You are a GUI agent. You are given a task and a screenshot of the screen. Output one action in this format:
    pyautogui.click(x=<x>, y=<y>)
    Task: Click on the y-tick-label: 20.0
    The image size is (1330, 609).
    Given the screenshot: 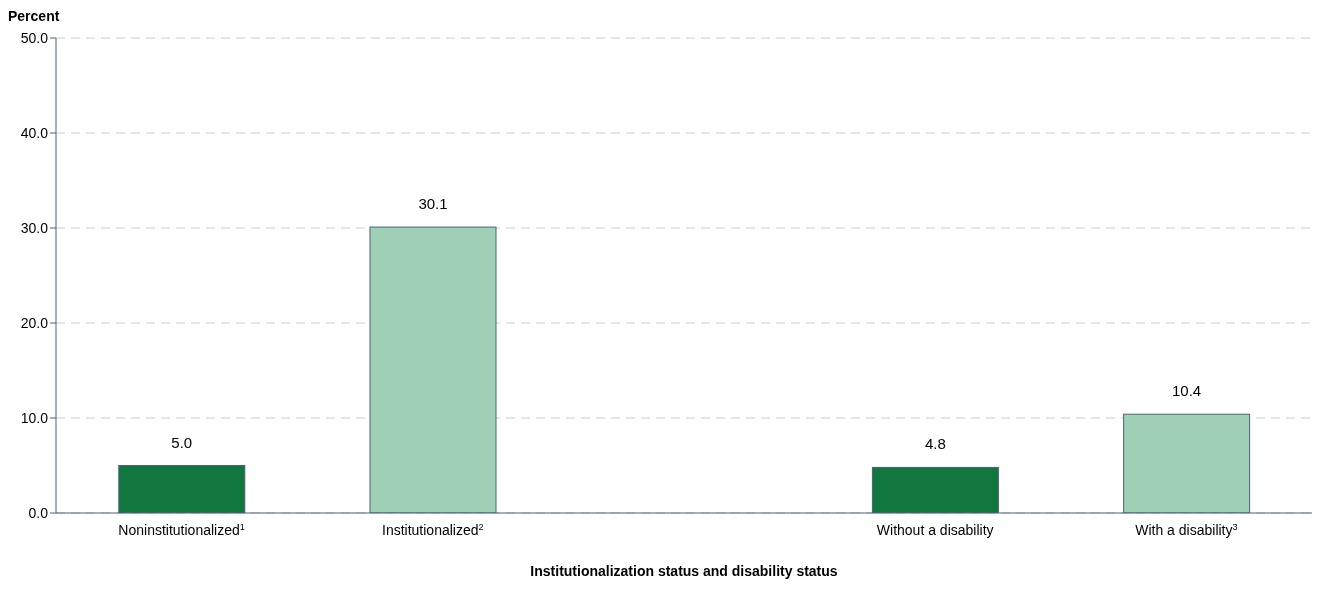 What is the action you would take?
    pyautogui.click(x=34, y=322)
    